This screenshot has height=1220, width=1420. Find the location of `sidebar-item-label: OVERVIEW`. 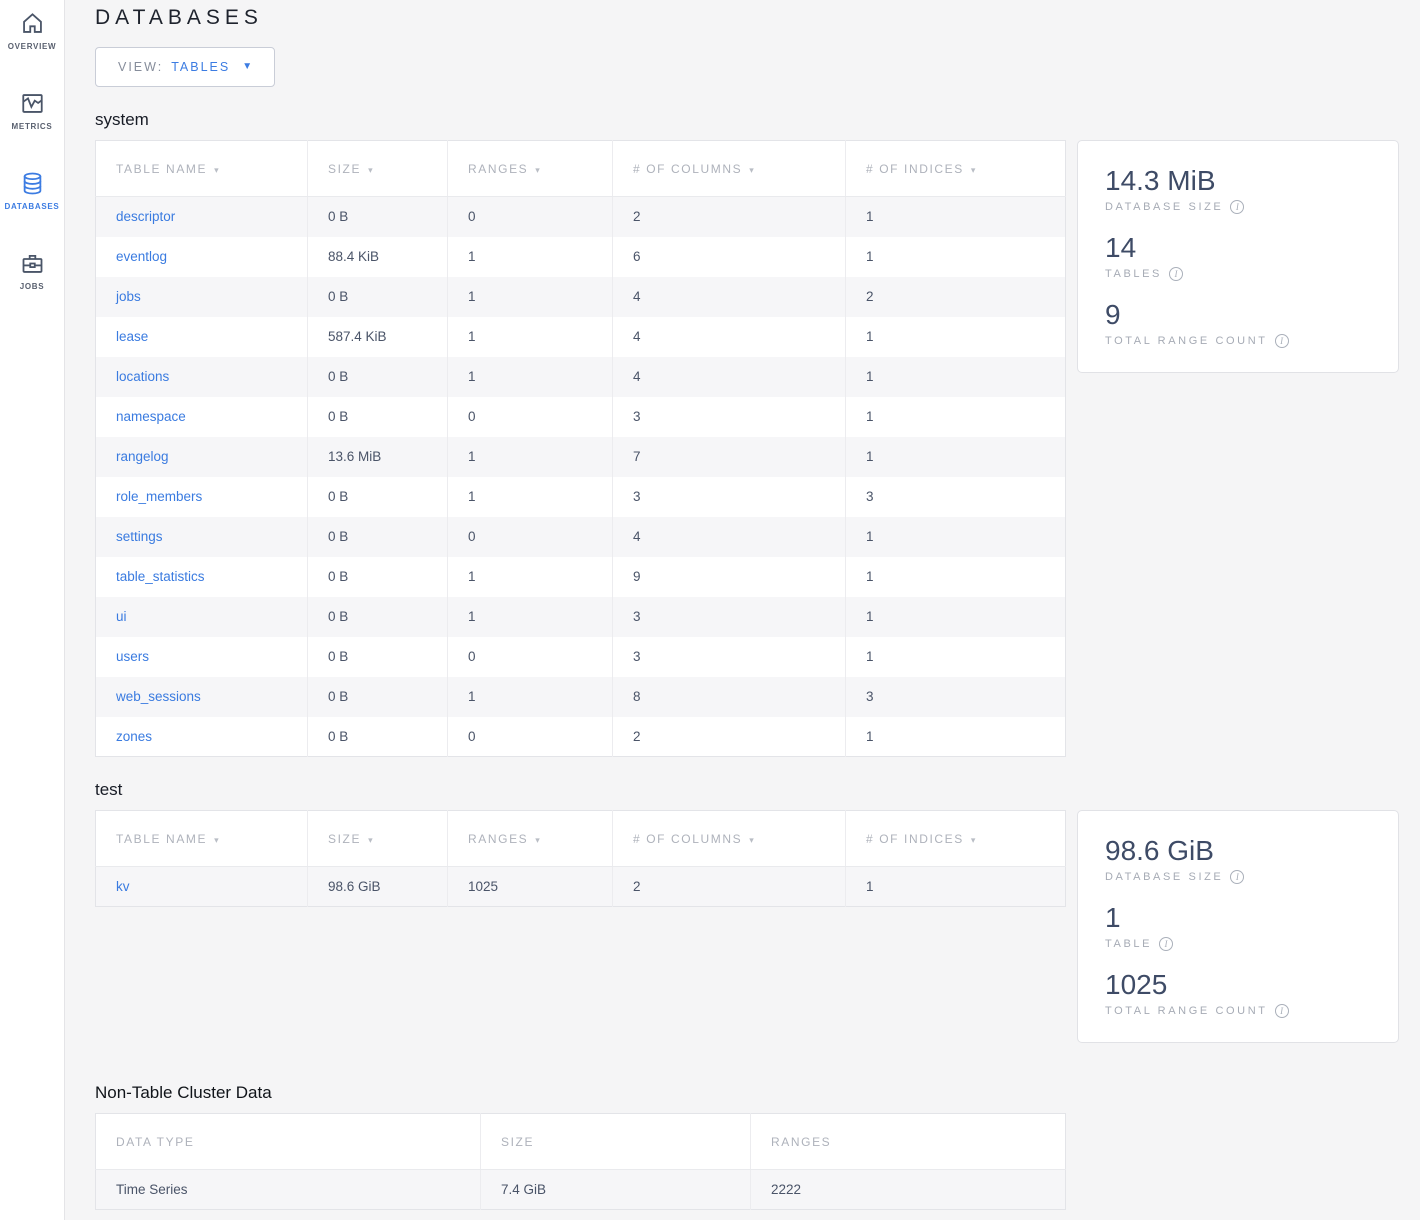

sidebar-item-label: OVERVIEW is located at coordinates (32, 46).